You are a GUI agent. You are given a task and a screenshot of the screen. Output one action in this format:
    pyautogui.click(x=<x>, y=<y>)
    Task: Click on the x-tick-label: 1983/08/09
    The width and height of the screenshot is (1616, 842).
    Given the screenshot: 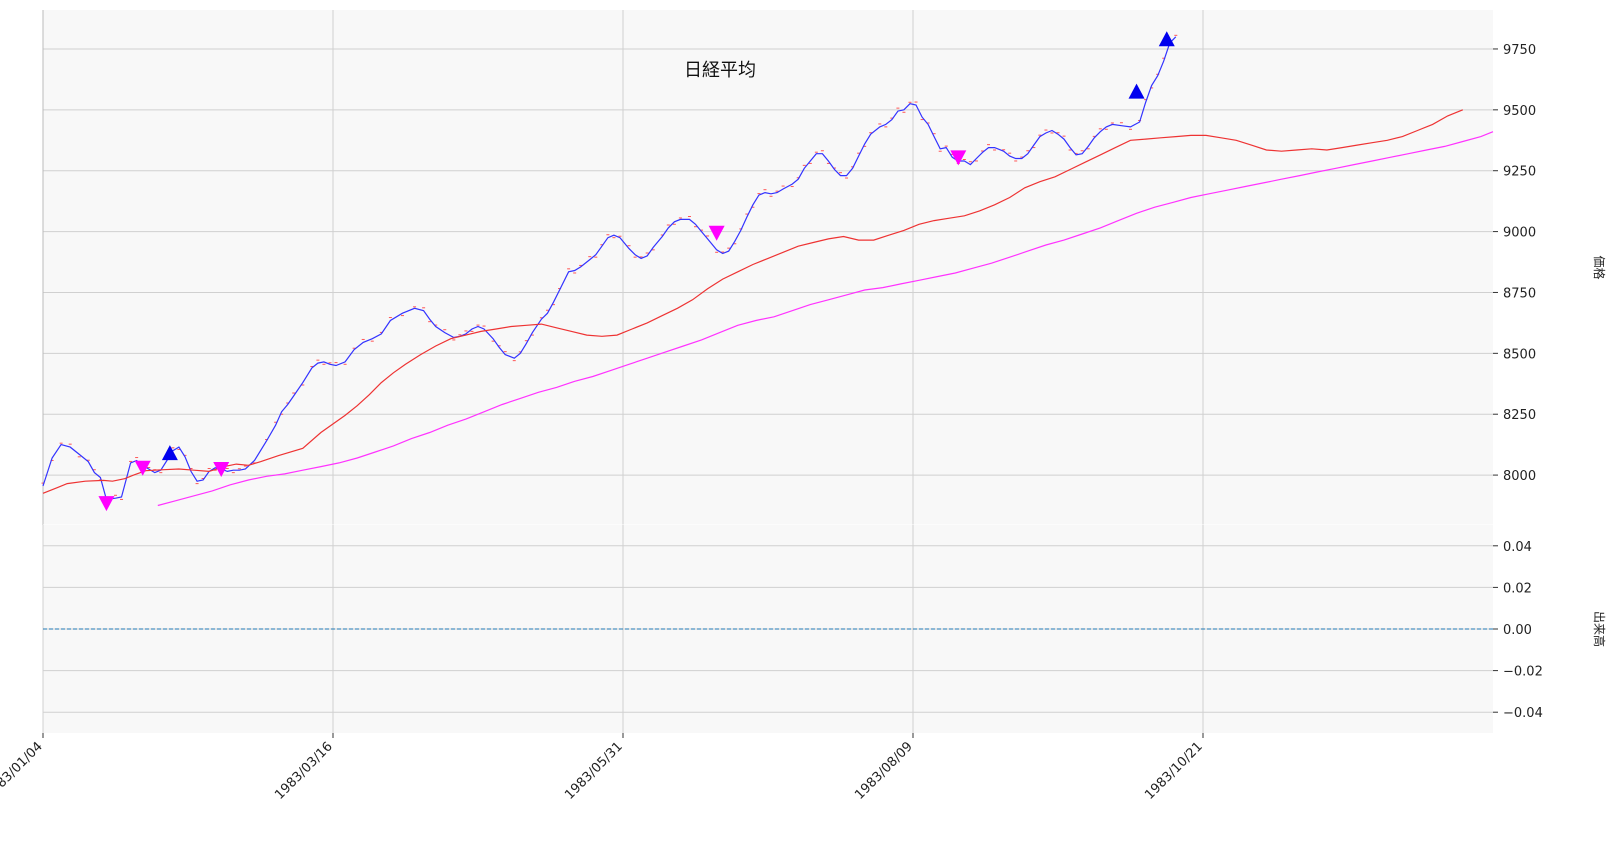 What is the action you would take?
    pyautogui.click(x=884, y=771)
    